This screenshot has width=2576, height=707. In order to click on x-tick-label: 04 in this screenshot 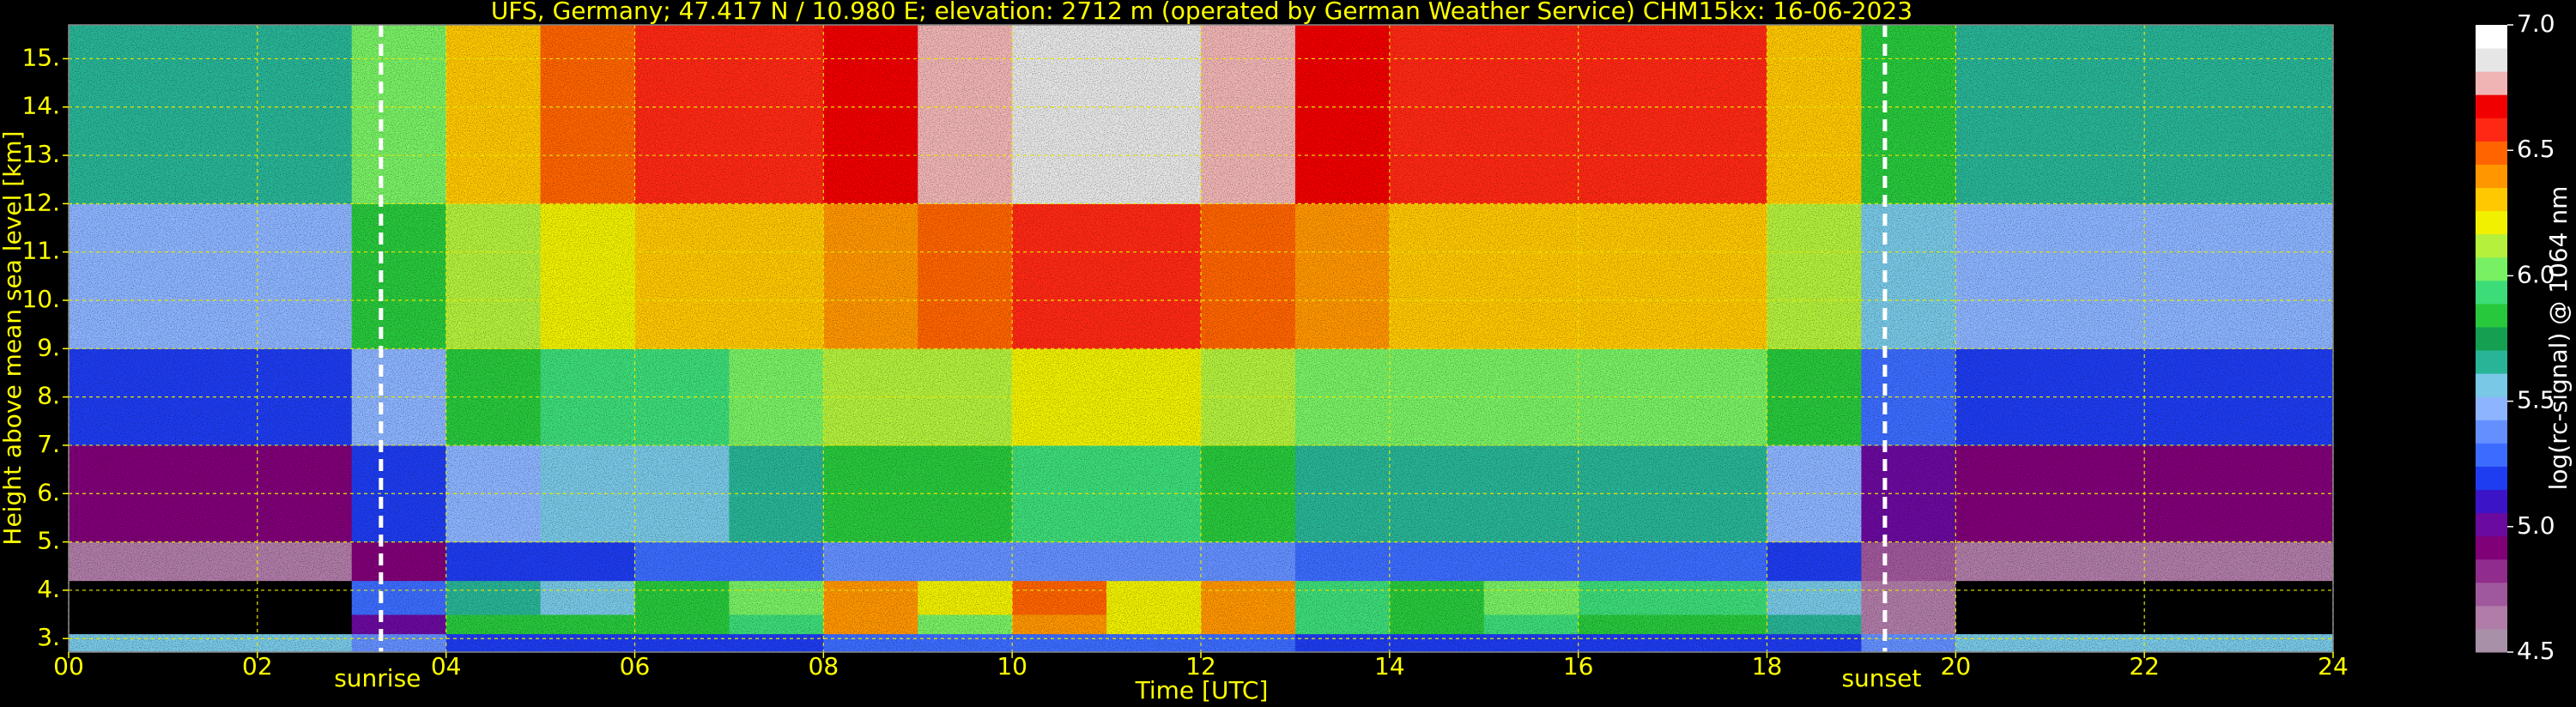, I will do `click(446, 666)`.